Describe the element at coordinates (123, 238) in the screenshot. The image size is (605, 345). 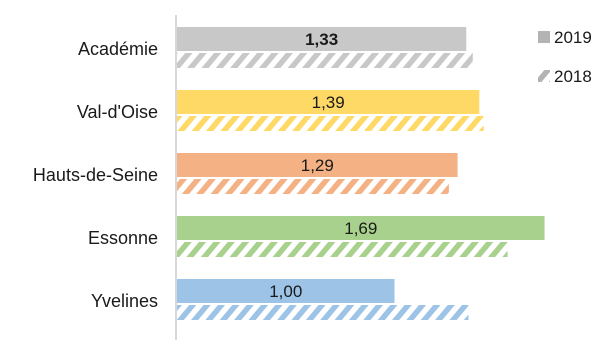
I see `category-label-3: Essonne` at that location.